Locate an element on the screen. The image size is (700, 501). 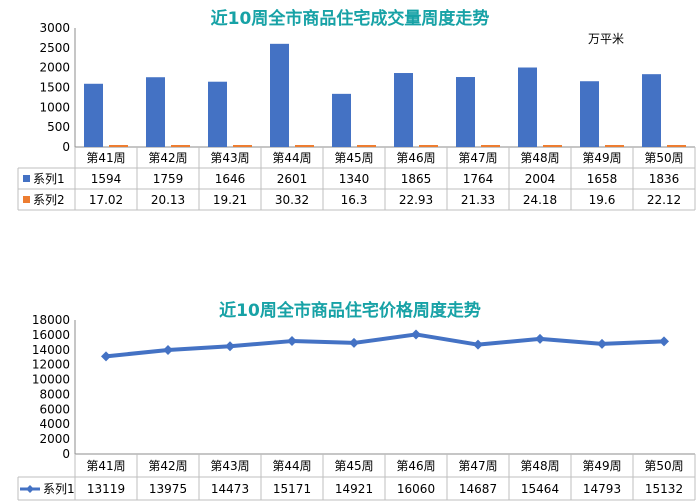
chart2-data-label: 15171 is located at coordinates (292, 489).